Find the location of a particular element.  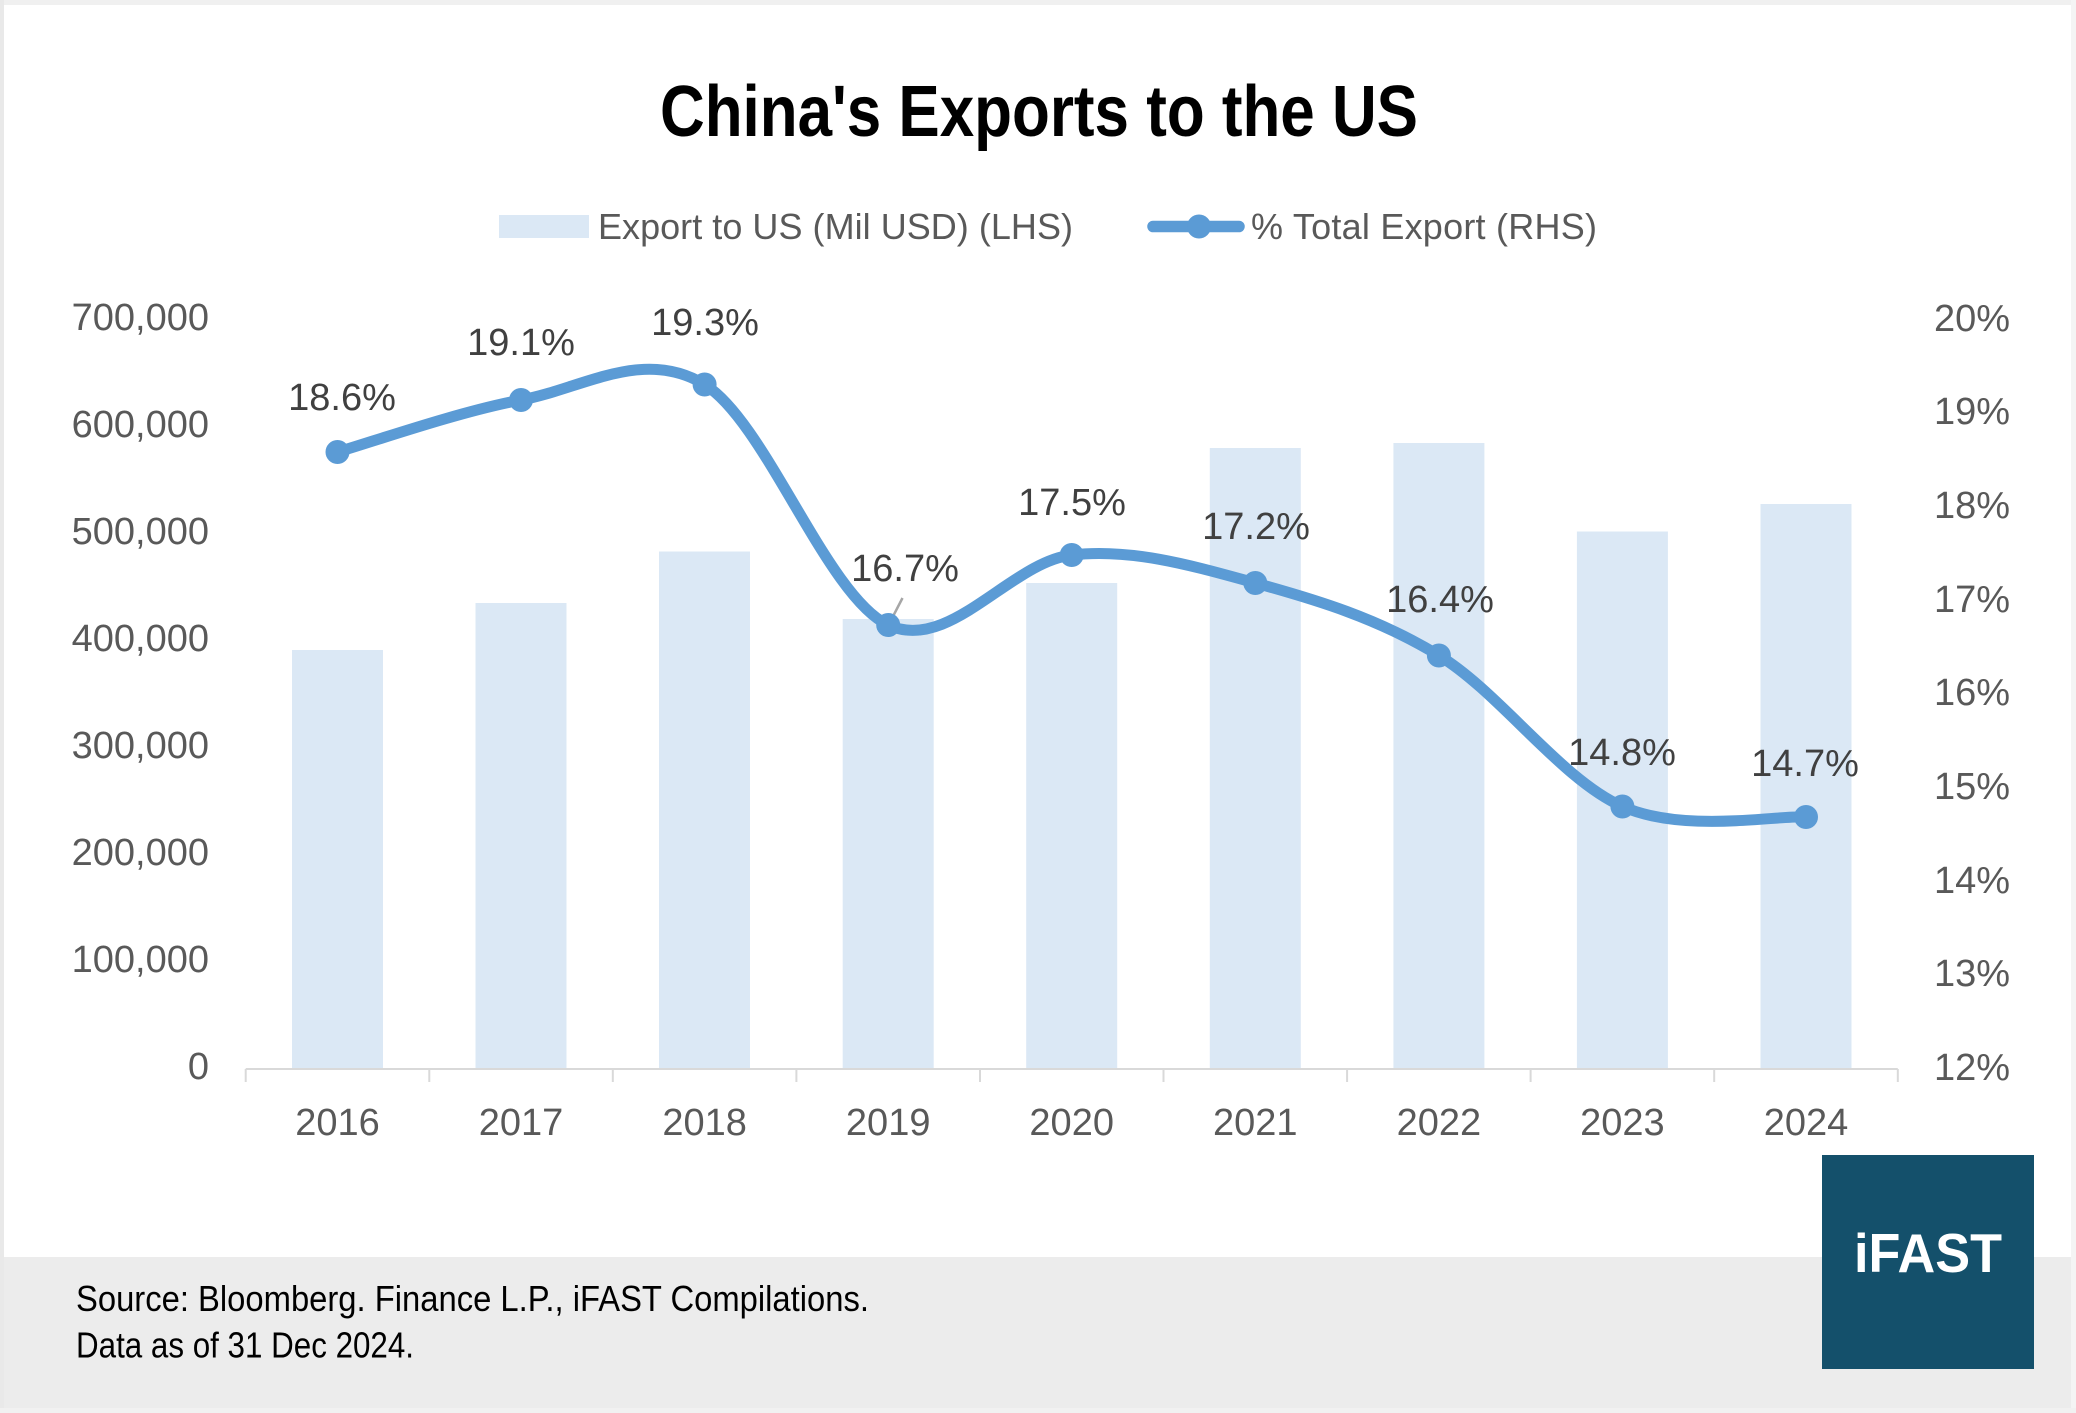

svg-text: 500,000 is located at coordinates (140, 532).